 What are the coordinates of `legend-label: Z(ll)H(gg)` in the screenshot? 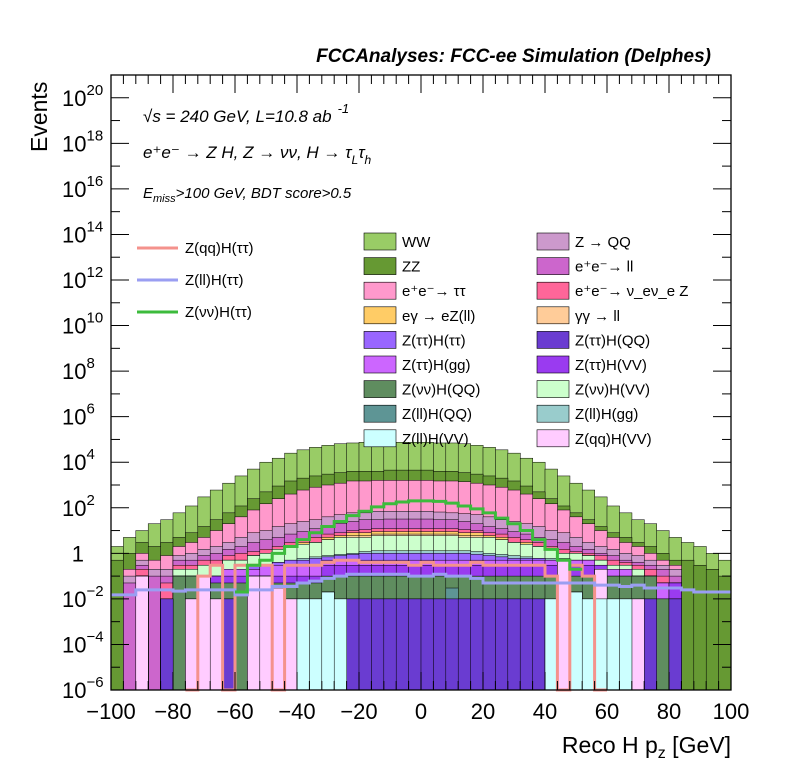 It's located at (606, 414).